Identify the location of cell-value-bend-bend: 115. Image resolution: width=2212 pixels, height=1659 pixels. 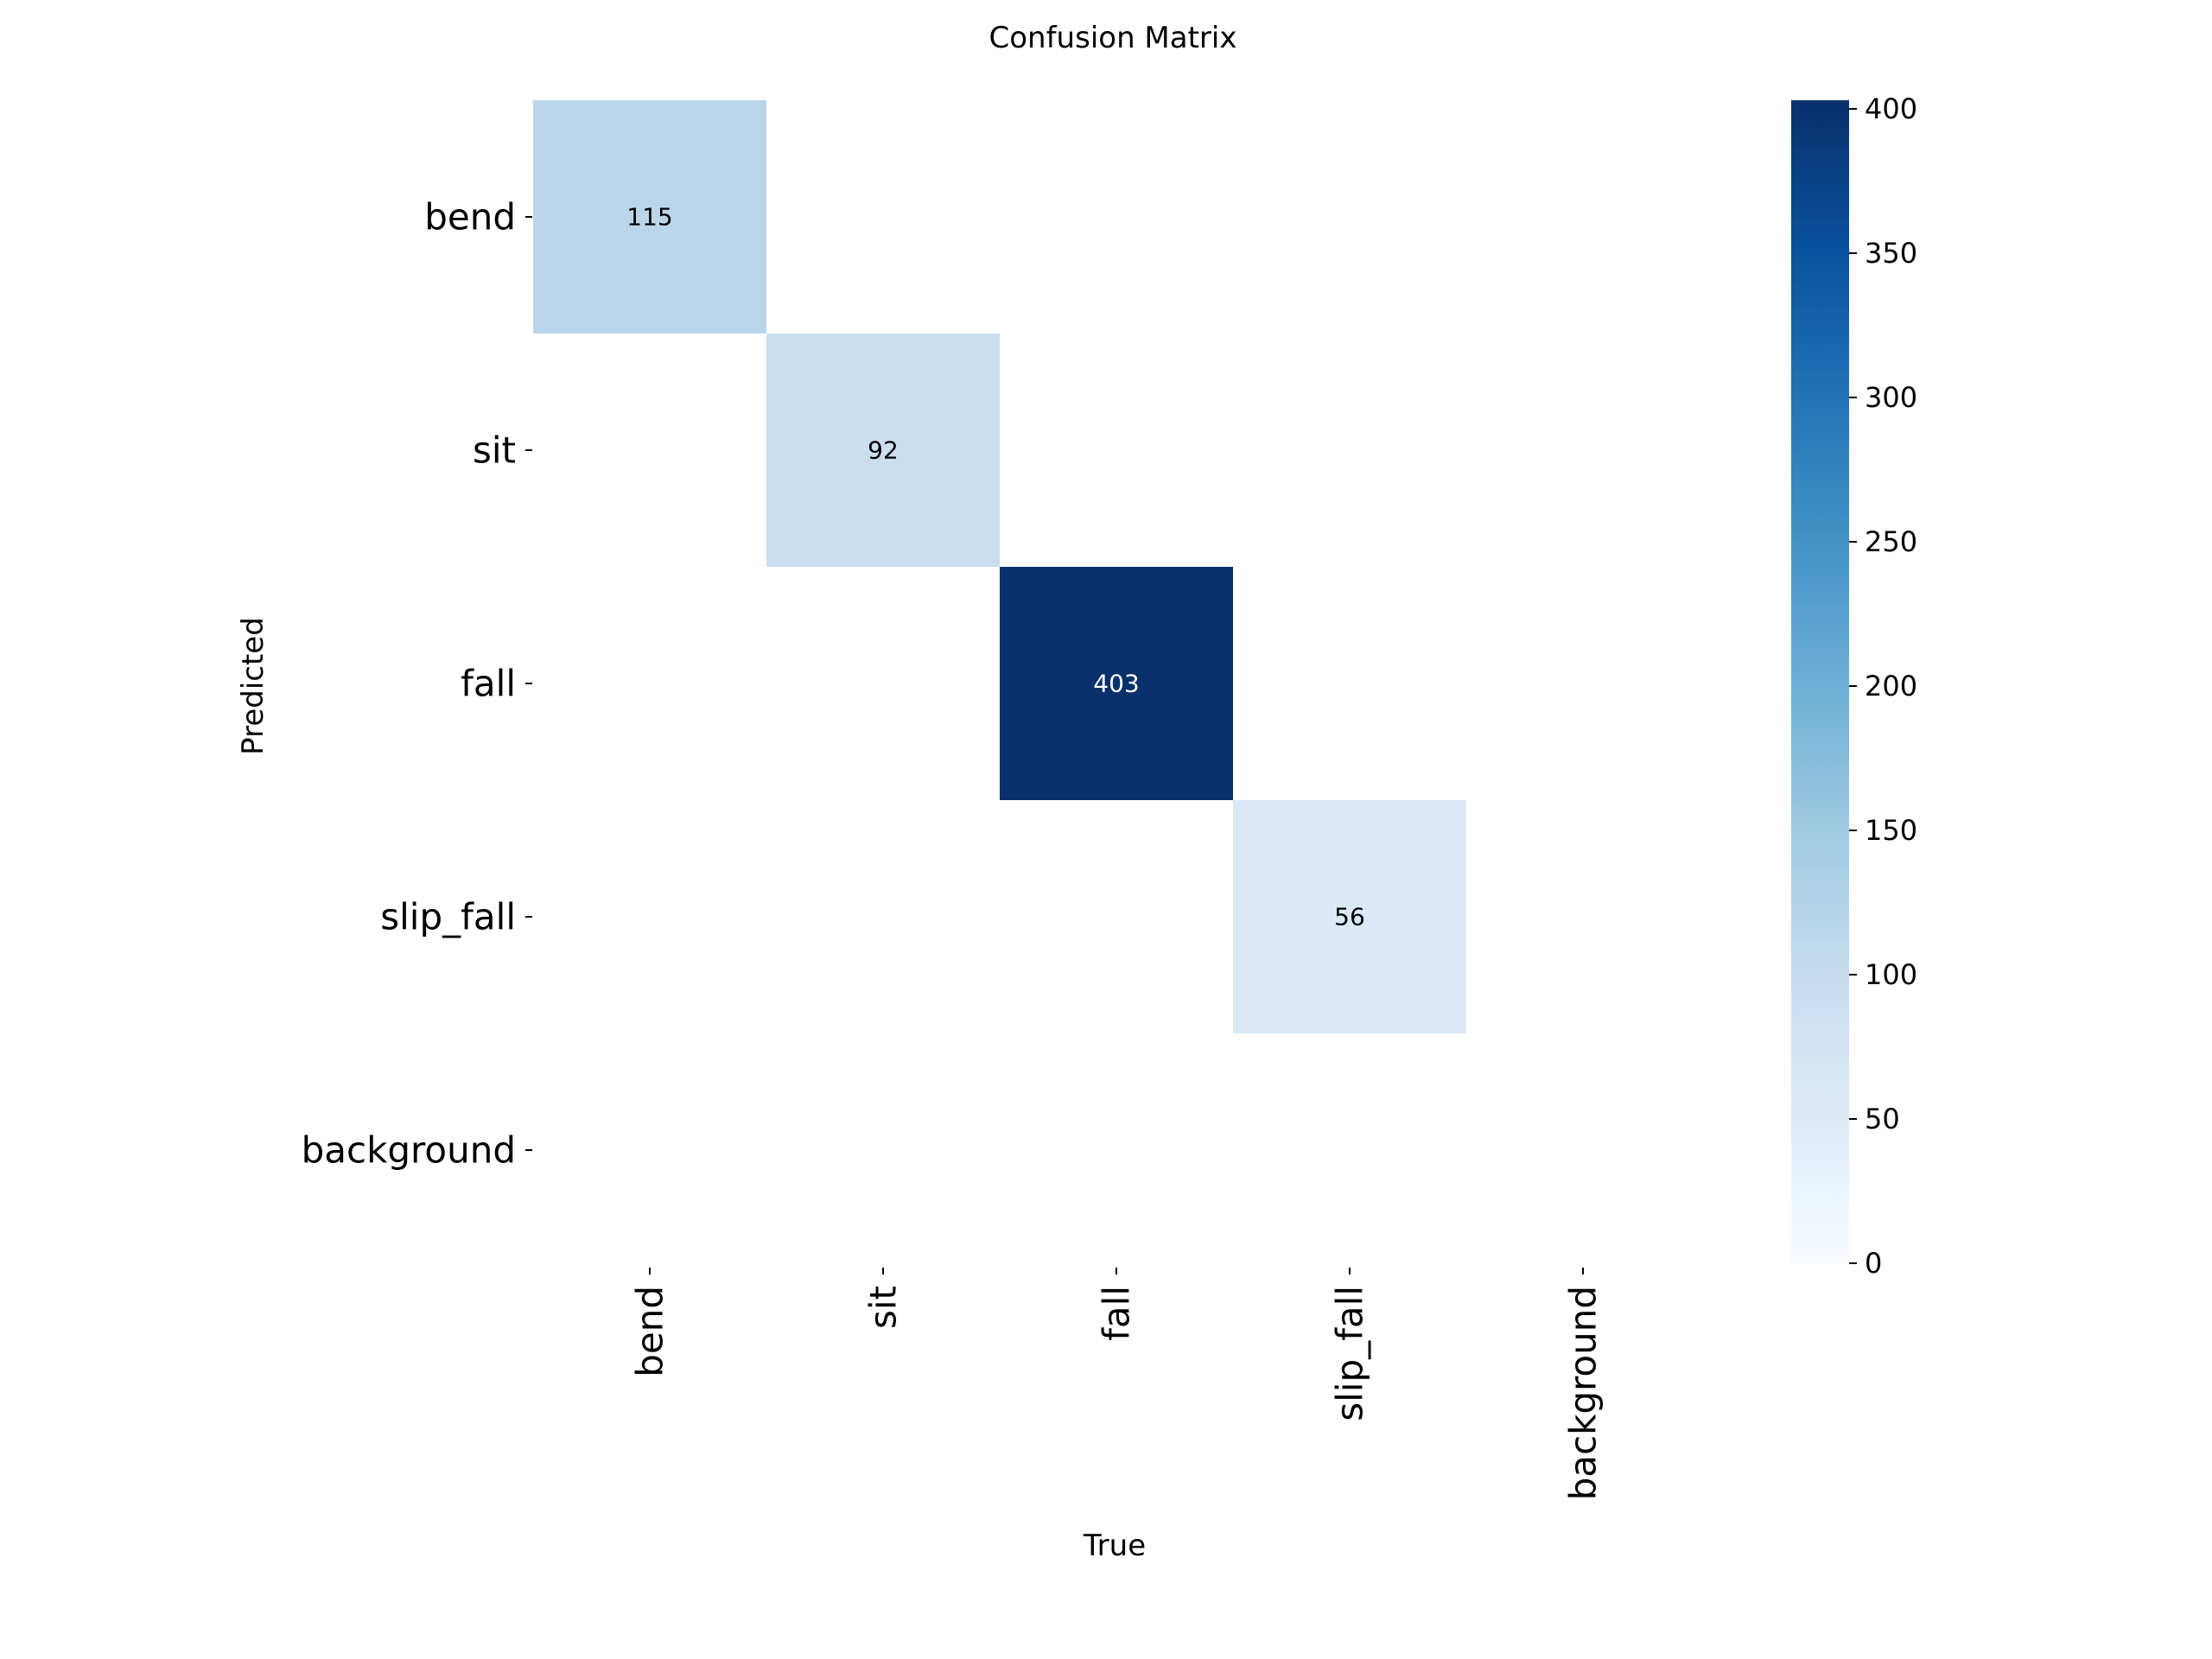
(649, 217).